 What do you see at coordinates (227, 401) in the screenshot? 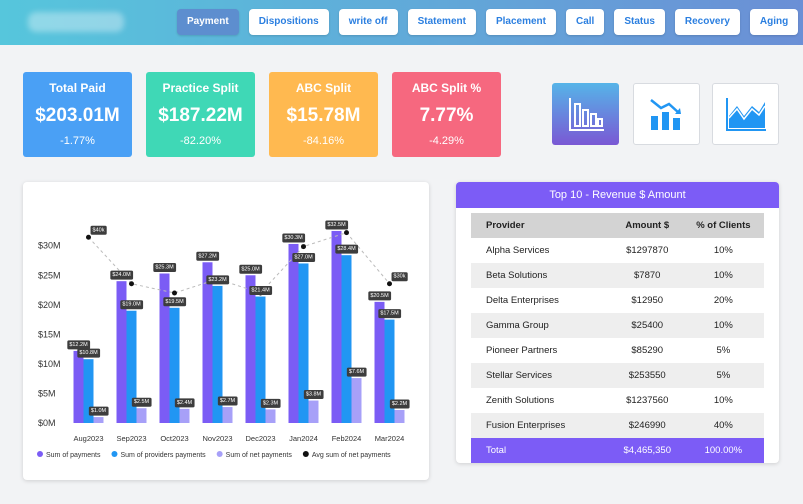
I see `data-label: $2.7M` at bounding box center [227, 401].